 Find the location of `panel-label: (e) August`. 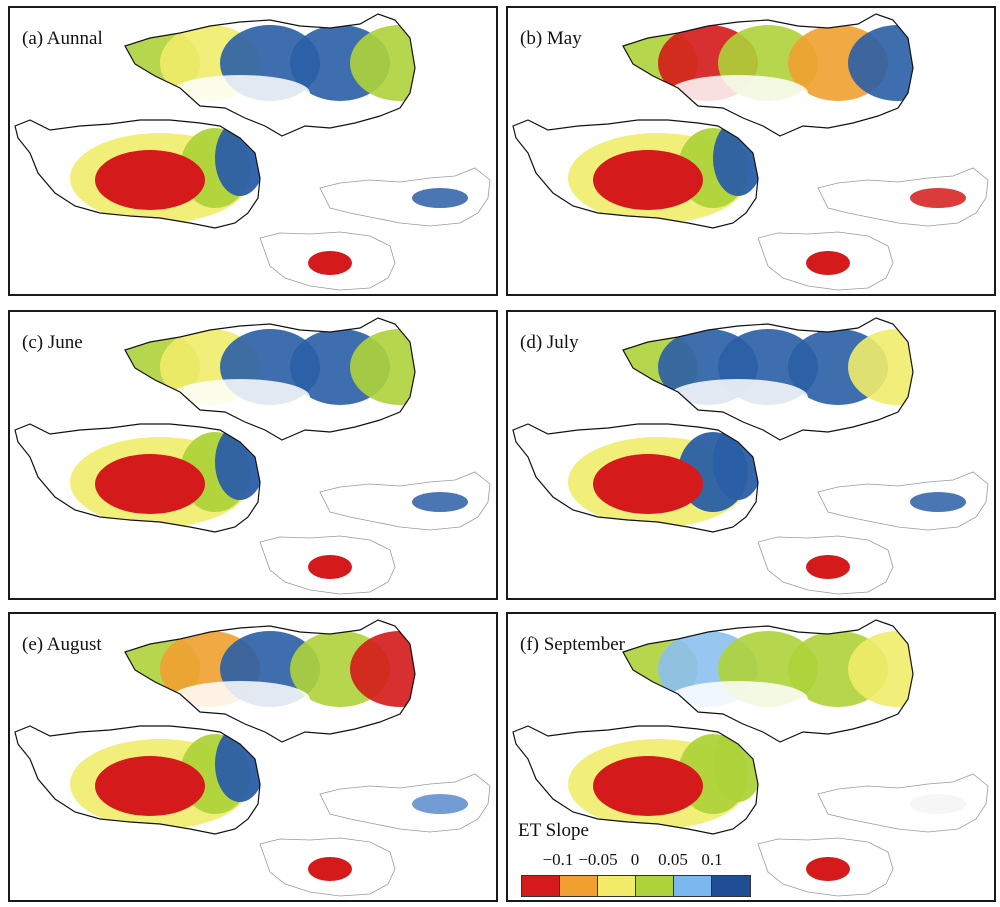

panel-label: (e) August is located at coordinates (62, 644).